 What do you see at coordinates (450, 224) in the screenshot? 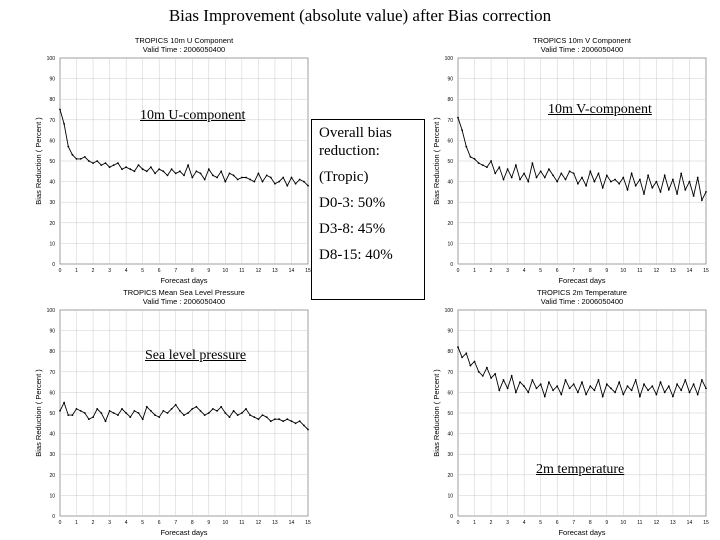
I see `y-tick-label: 20` at bounding box center [450, 224].